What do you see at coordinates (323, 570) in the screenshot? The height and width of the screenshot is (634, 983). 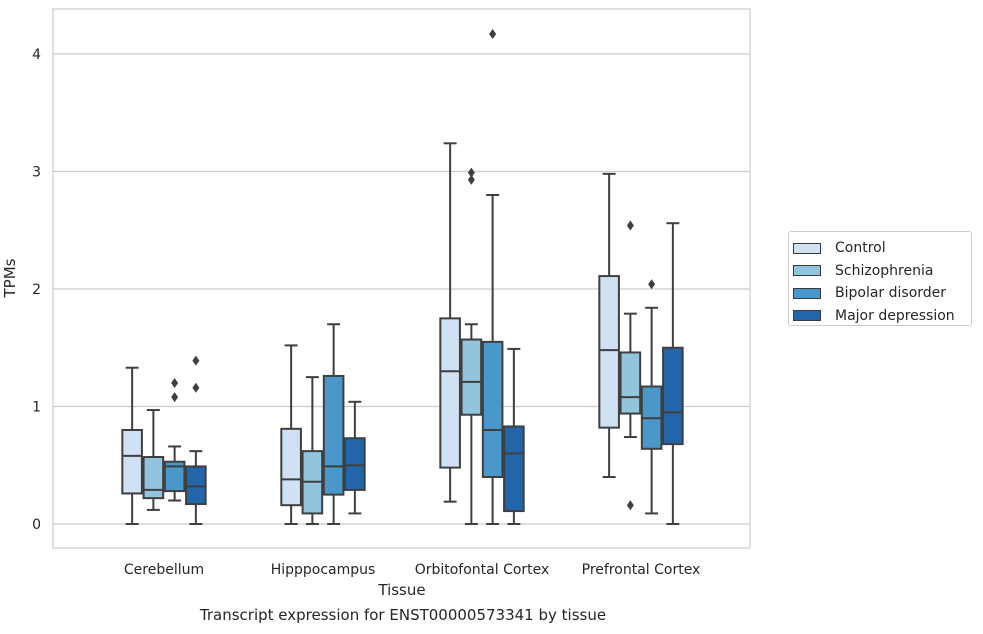 I see `x-tick-label: Hipppocampus` at bounding box center [323, 570].